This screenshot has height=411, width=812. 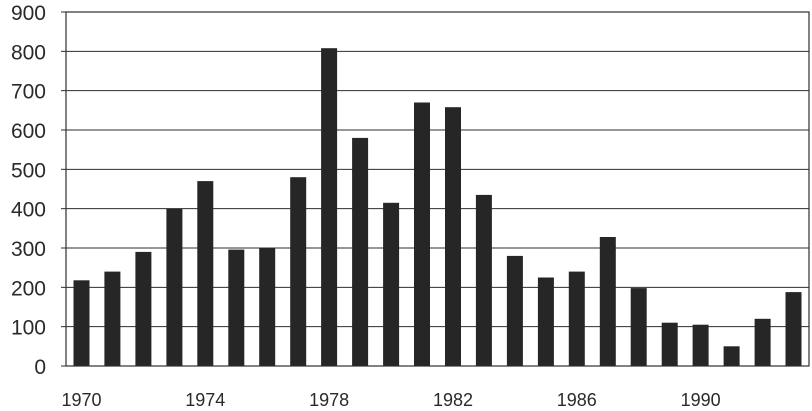 I want to click on bar-1981, so click(x=422, y=234).